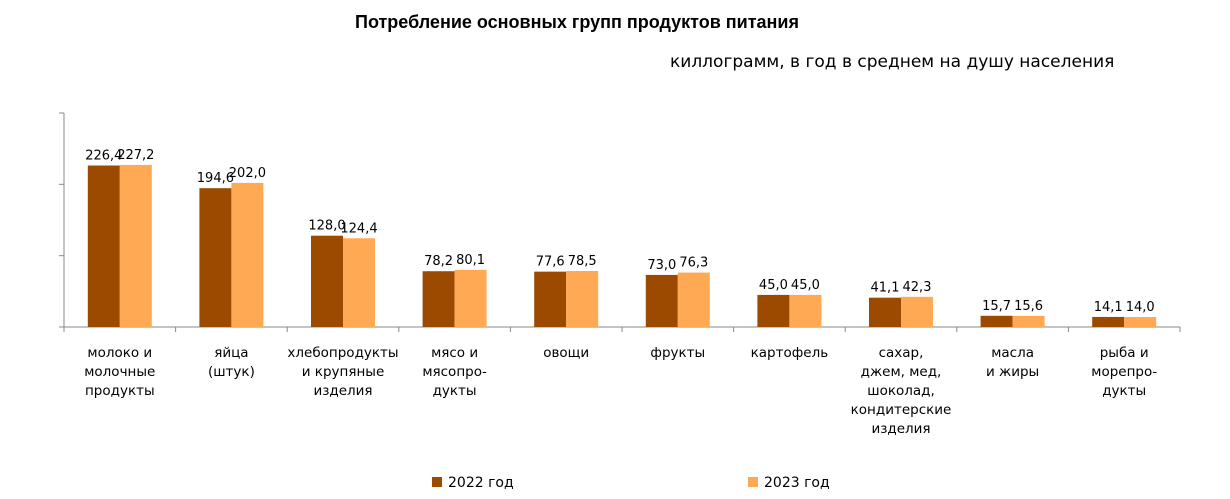  Describe the element at coordinates (120, 391) in the screenshot. I see `category-label-line: продукты` at that location.